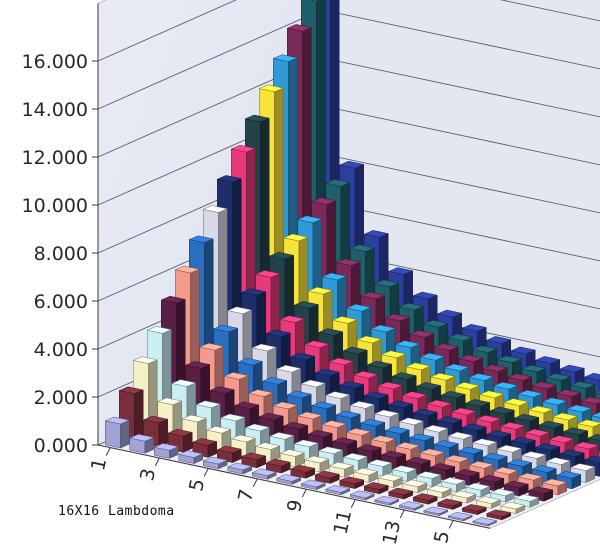 Image resolution: width=600 pixels, height=544 pixels. Describe the element at coordinates (163, 433) in the screenshot. I see `bar-side-face` at that location.